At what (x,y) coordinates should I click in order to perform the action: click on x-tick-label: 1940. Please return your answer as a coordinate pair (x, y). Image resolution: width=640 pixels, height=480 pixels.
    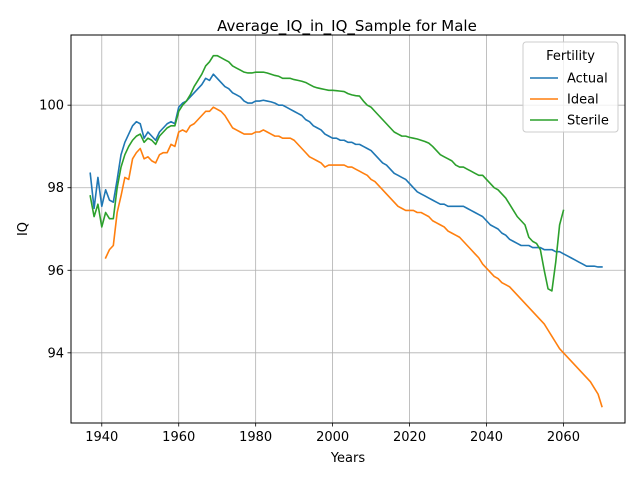
    Looking at the image, I should click on (101, 437).